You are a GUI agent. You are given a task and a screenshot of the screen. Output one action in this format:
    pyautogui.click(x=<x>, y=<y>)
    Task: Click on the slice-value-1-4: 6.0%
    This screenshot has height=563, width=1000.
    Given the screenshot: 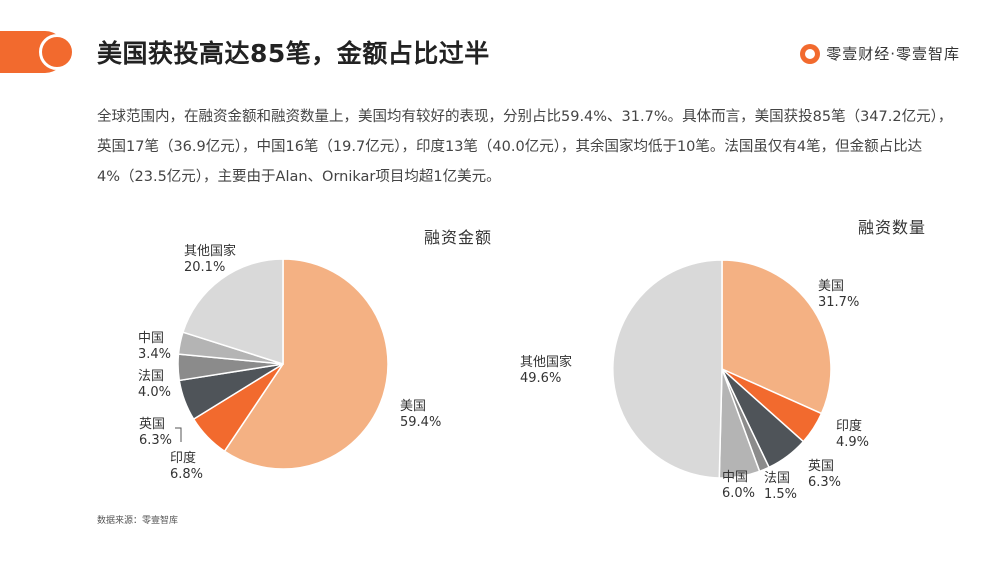 What is the action you would take?
    pyautogui.click(x=738, y=493)
    